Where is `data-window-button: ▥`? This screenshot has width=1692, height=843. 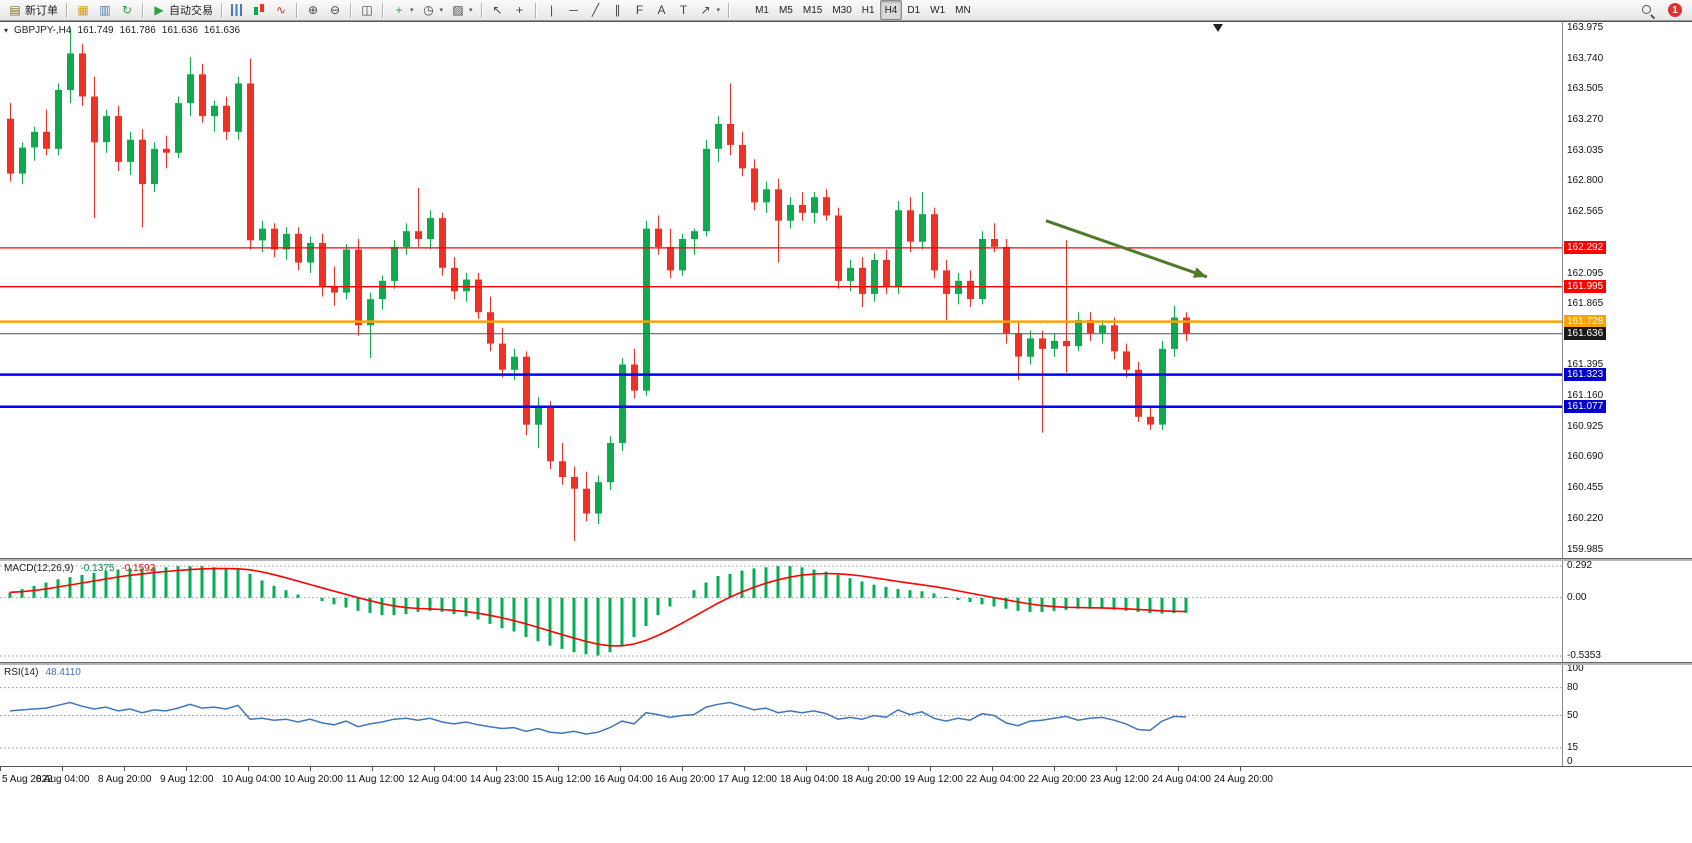
data-window-button: ▥ is located at coordinates (105, 10).